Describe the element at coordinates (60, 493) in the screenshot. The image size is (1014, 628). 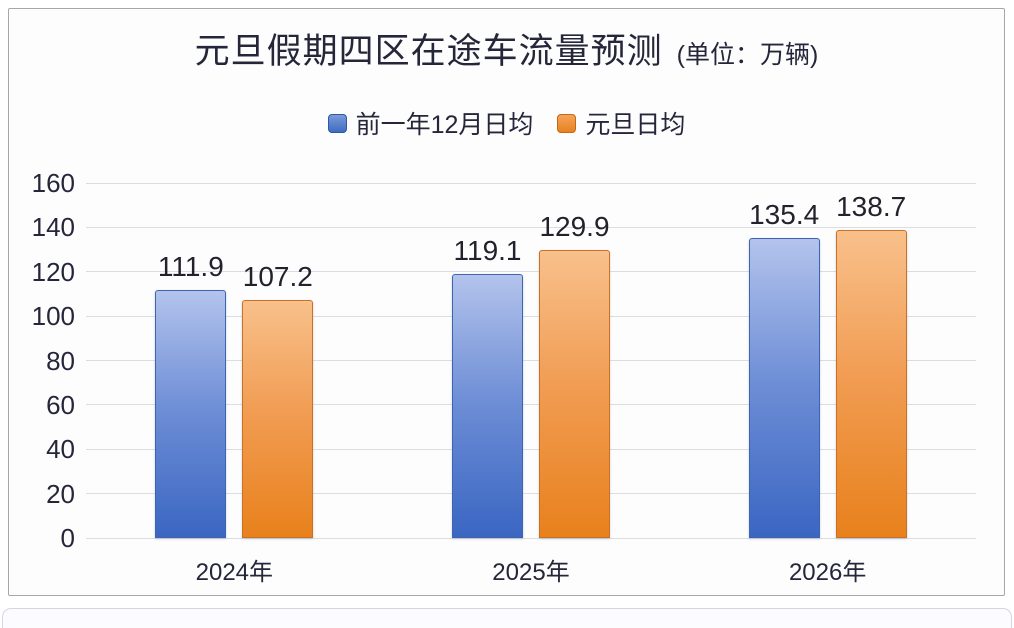
I see `y-axis-tick-label: 20` at that location.